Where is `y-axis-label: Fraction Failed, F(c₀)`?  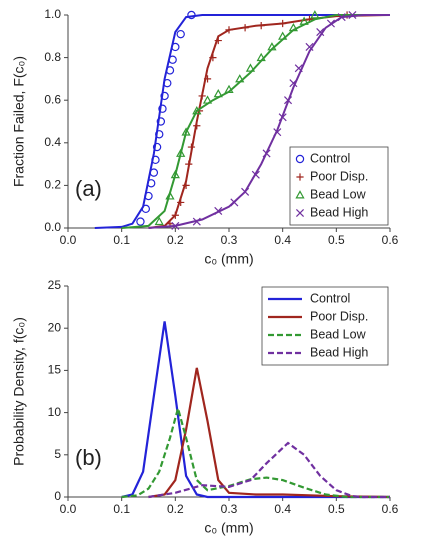 y-axis-label: Fraction Failed, F(c₀) is located at coordinates (19, 121).